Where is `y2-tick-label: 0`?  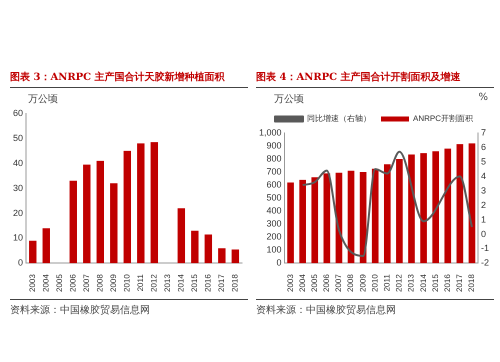 y2-tick-label: 0 is located at coordinates (483, 233).